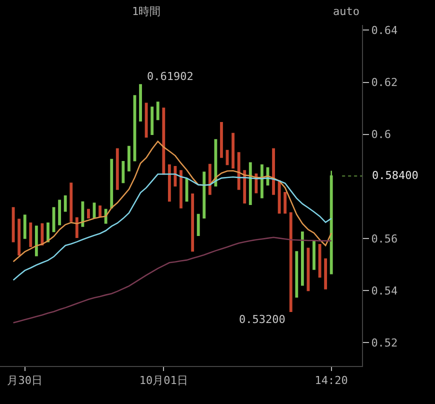 The height and width of the screenshot is (404, 435). I want to click on annotation: 0.61902, so click(170, 76).